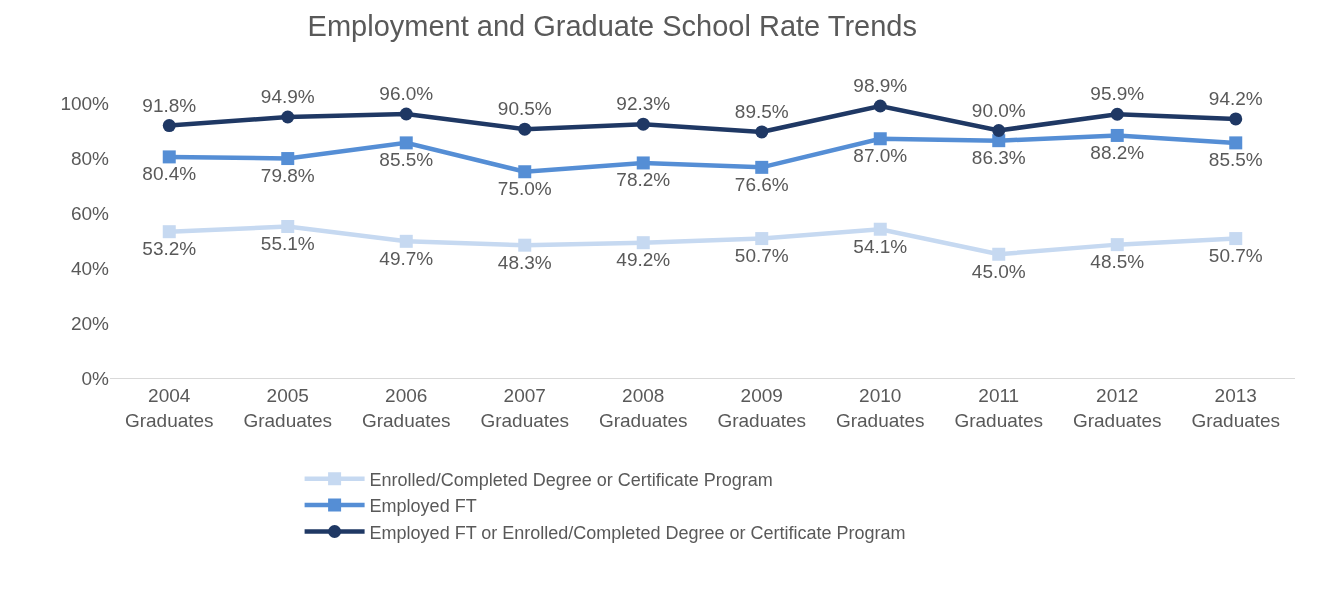  Describe the element at coordinates (406, 258) in the screenshot. I see `data-label: 49.7%` at that location.